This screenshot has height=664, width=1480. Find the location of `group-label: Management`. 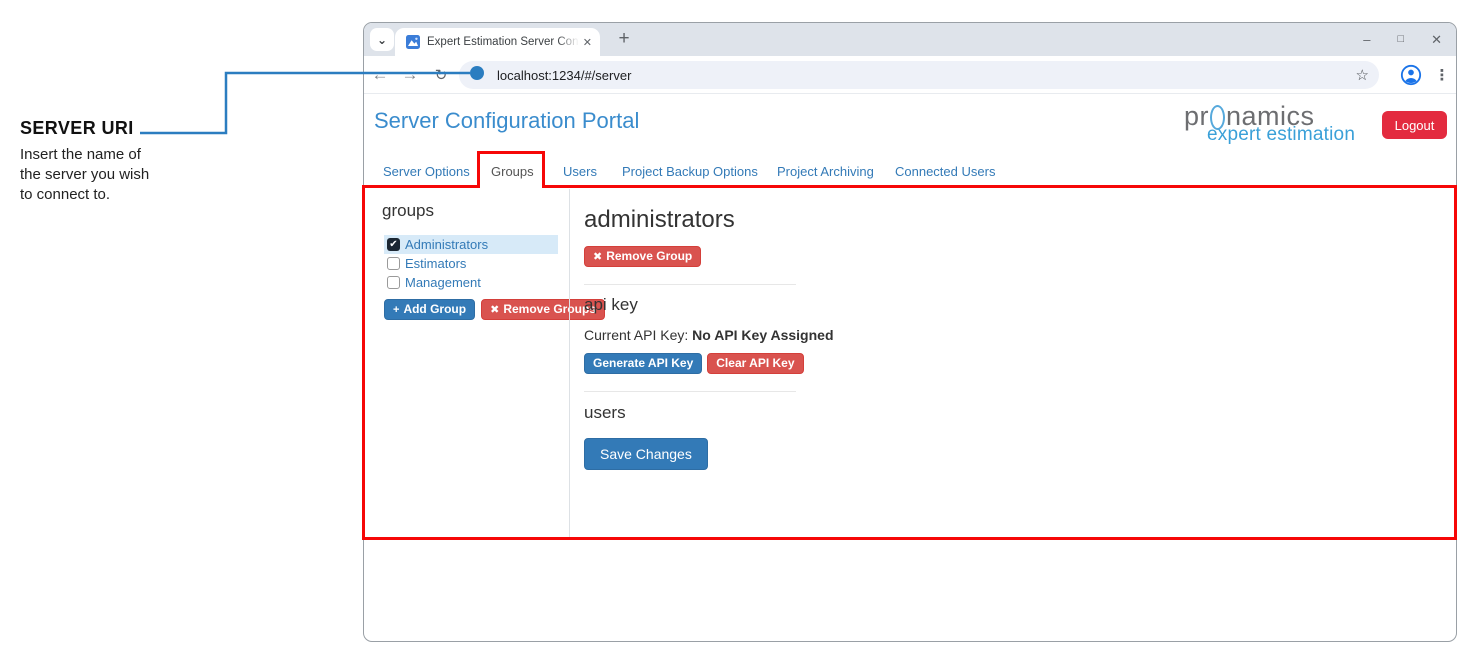

group-label: Management is located at coordinates (443, 282).